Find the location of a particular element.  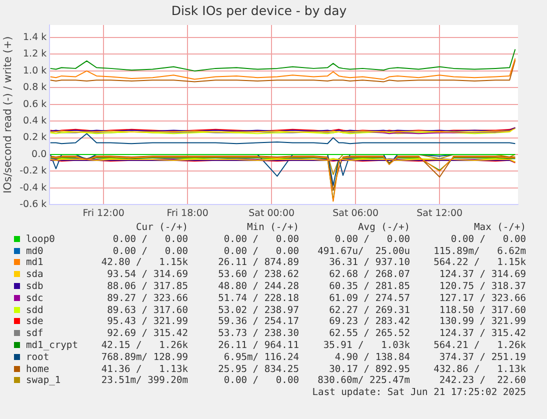

text: 26.11 / 964.11 is located at coordinates (258, 345).